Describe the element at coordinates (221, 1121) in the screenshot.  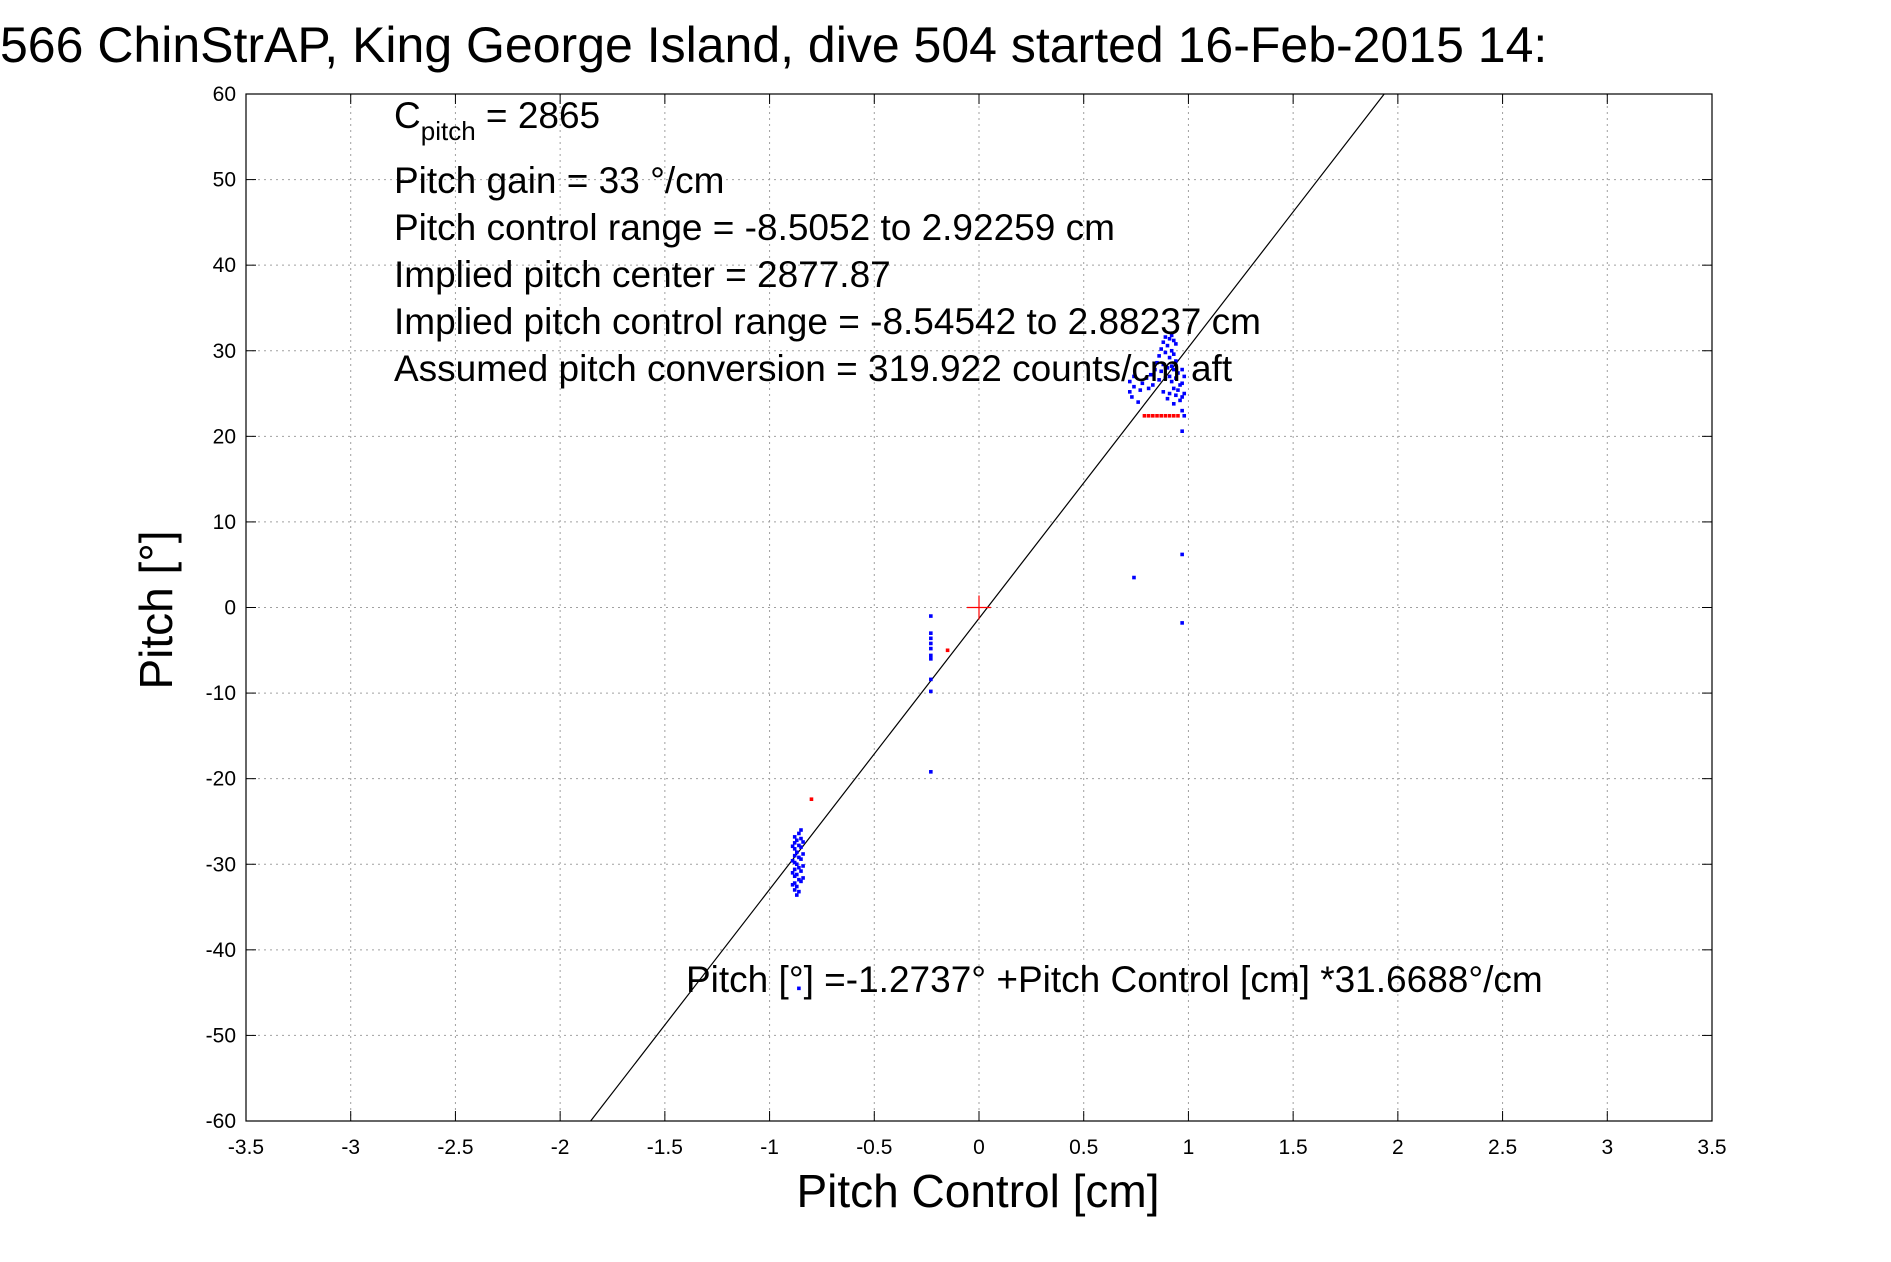
I see `y-tick-label: -60` at that location.